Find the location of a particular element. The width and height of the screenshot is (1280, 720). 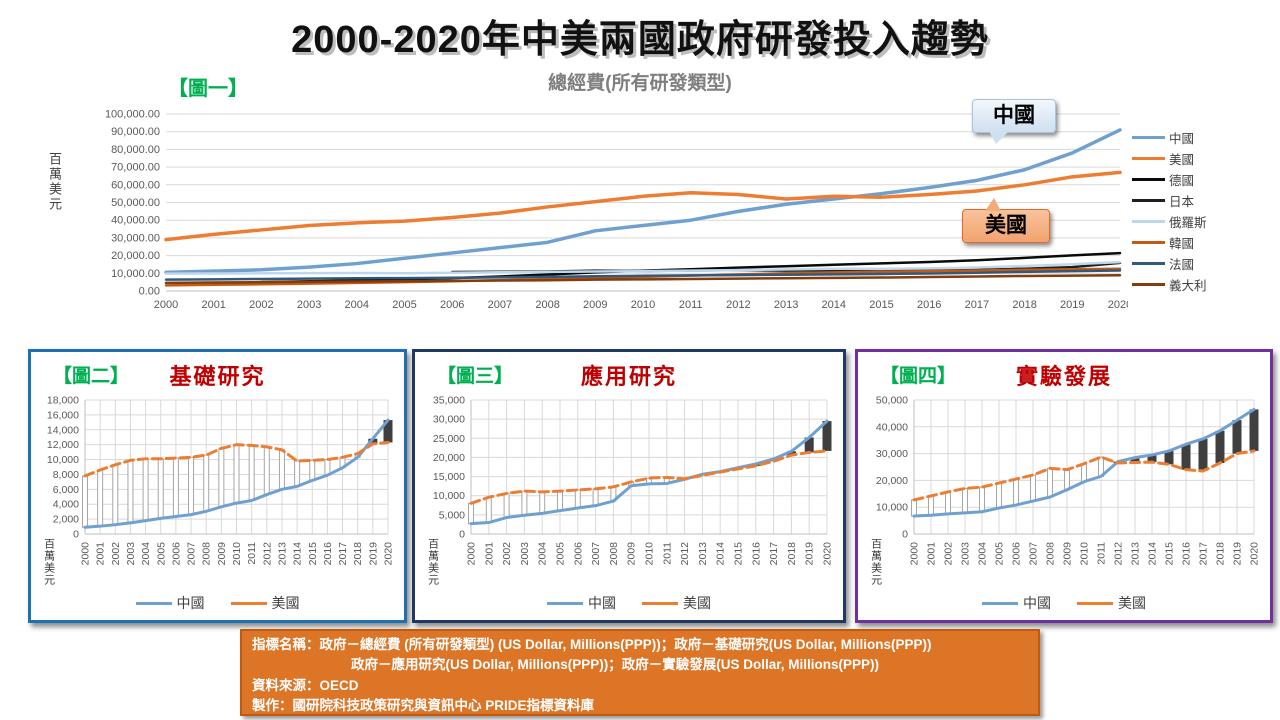

fig1-chart-title: 總經費(所有研發類型) is located at coordinates (640, 83).